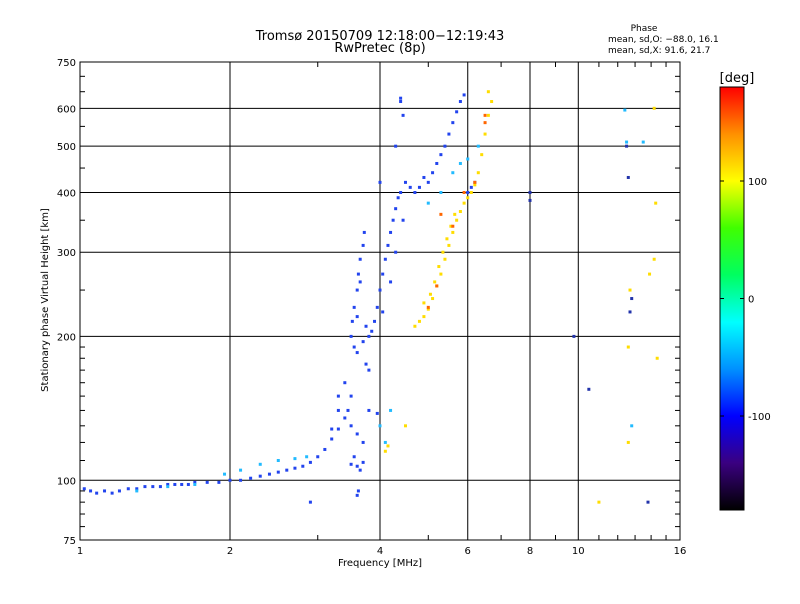  What do you see at coordinates (757, 182) in the screenshot?
I see `colorbar-tick-label: 100` at bounding box center [757, 182].